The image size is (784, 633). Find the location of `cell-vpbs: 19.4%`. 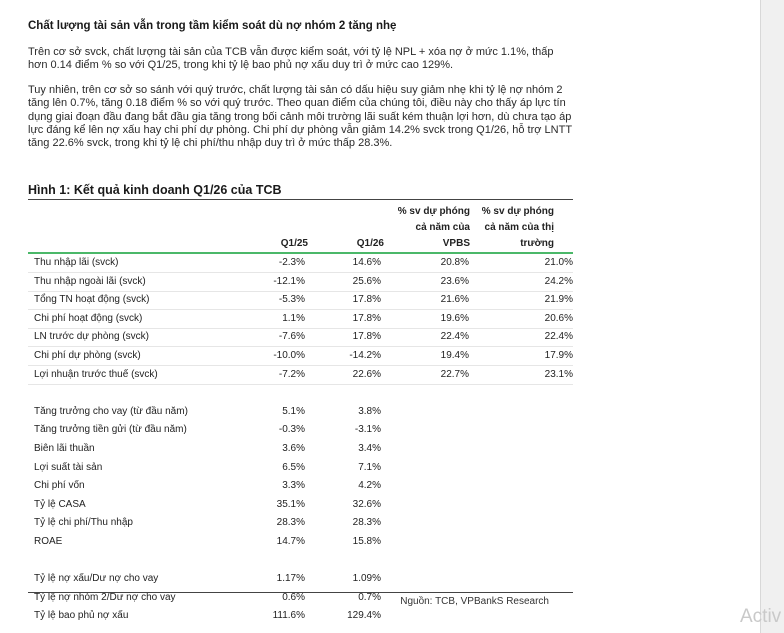

cell-vpbs: 19.4% is located at coordinates (454, 355).